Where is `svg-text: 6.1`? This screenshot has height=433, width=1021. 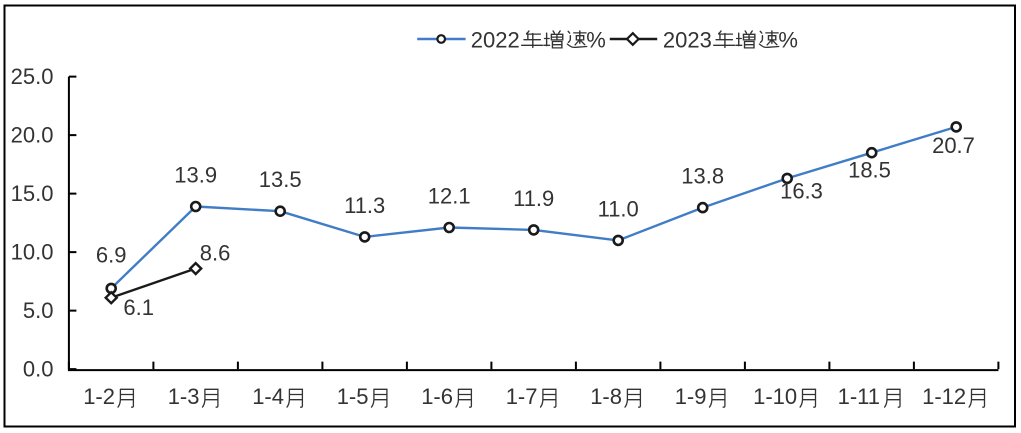 svg-text: 6.1 is located at coordinates (138, 307).